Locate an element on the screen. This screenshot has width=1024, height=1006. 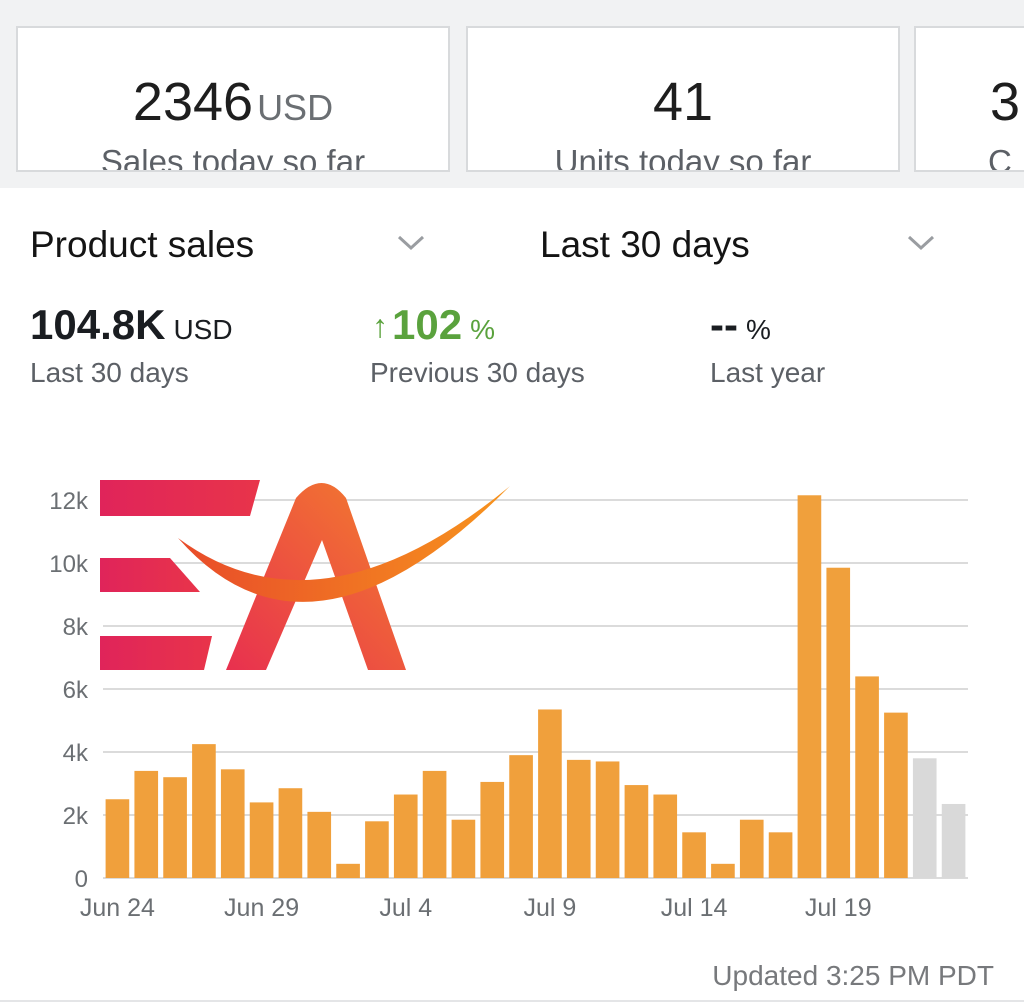
previous-change-unit: % is located at coordinates (482, 329).